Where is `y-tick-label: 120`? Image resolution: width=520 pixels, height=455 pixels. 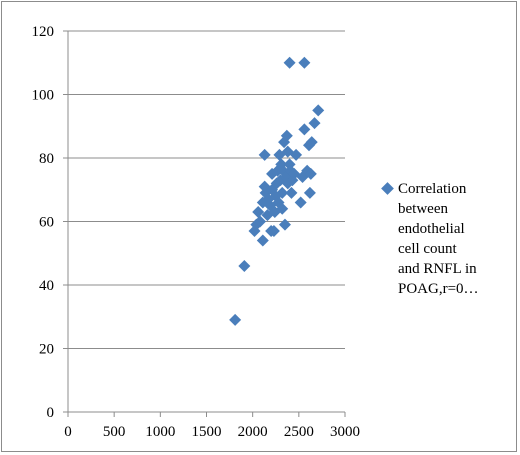 y-tick-label: 120 is located at coordinates (43, 32).